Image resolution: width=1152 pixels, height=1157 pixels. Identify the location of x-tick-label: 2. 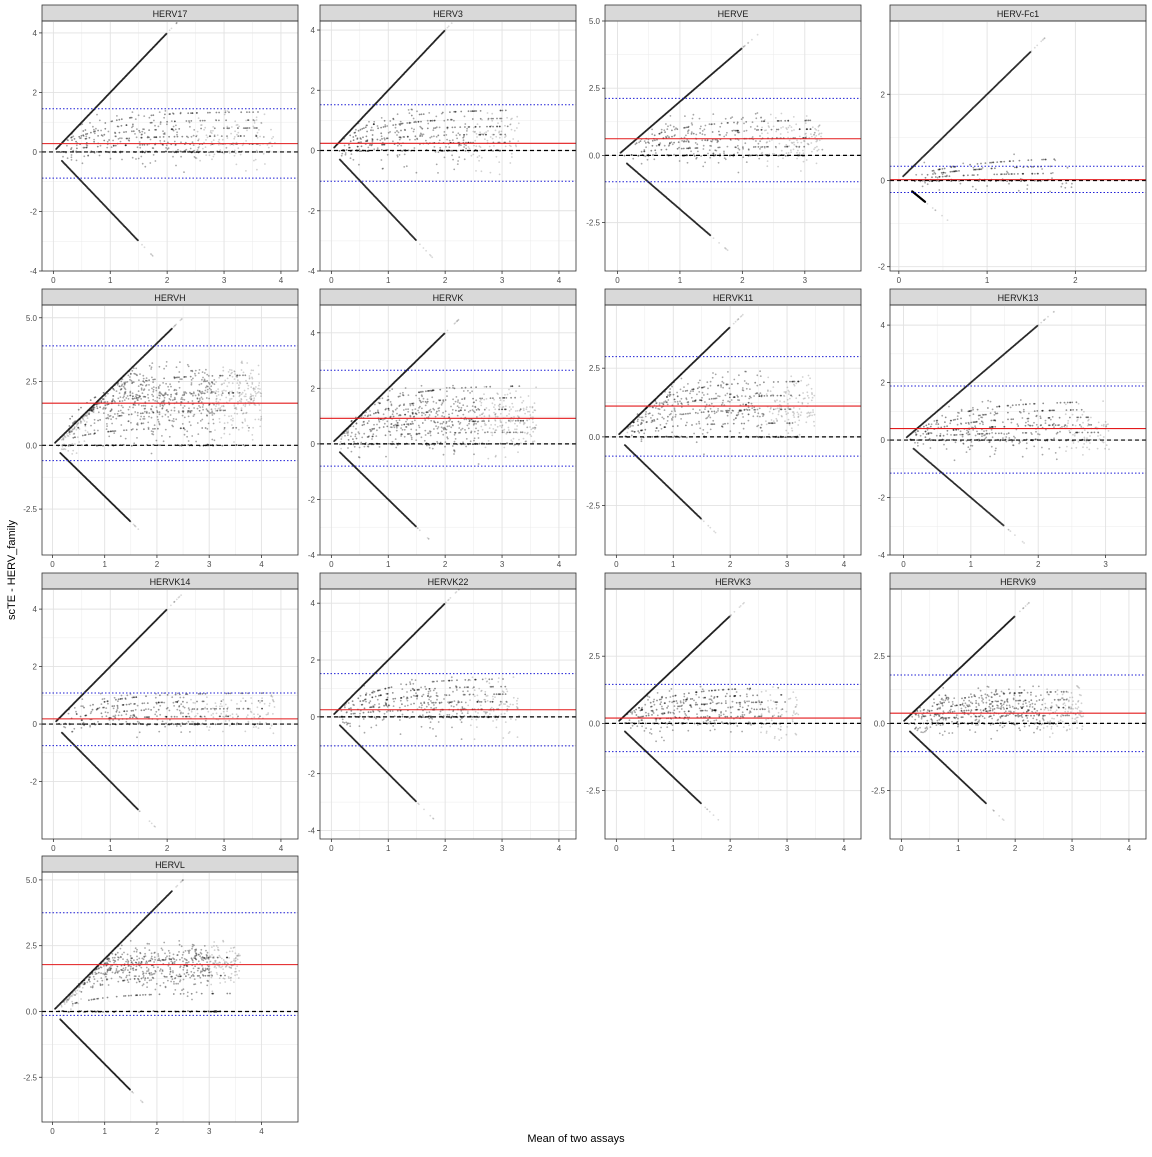
(157, 564).